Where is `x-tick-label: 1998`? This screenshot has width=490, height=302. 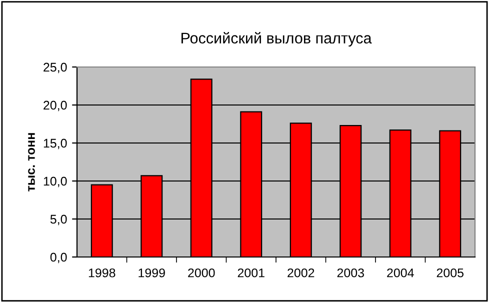 x-tick-label: 1998 is located at coordinates (102, 273).